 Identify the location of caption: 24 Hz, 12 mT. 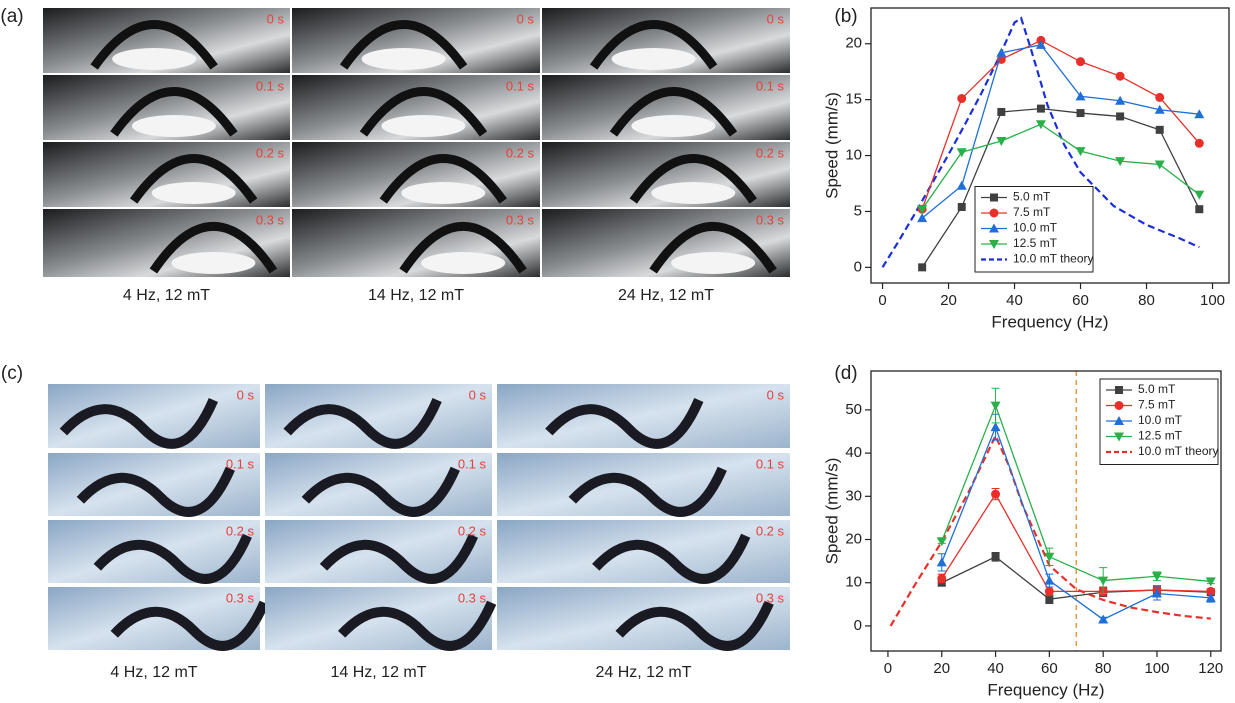
(643, 672).